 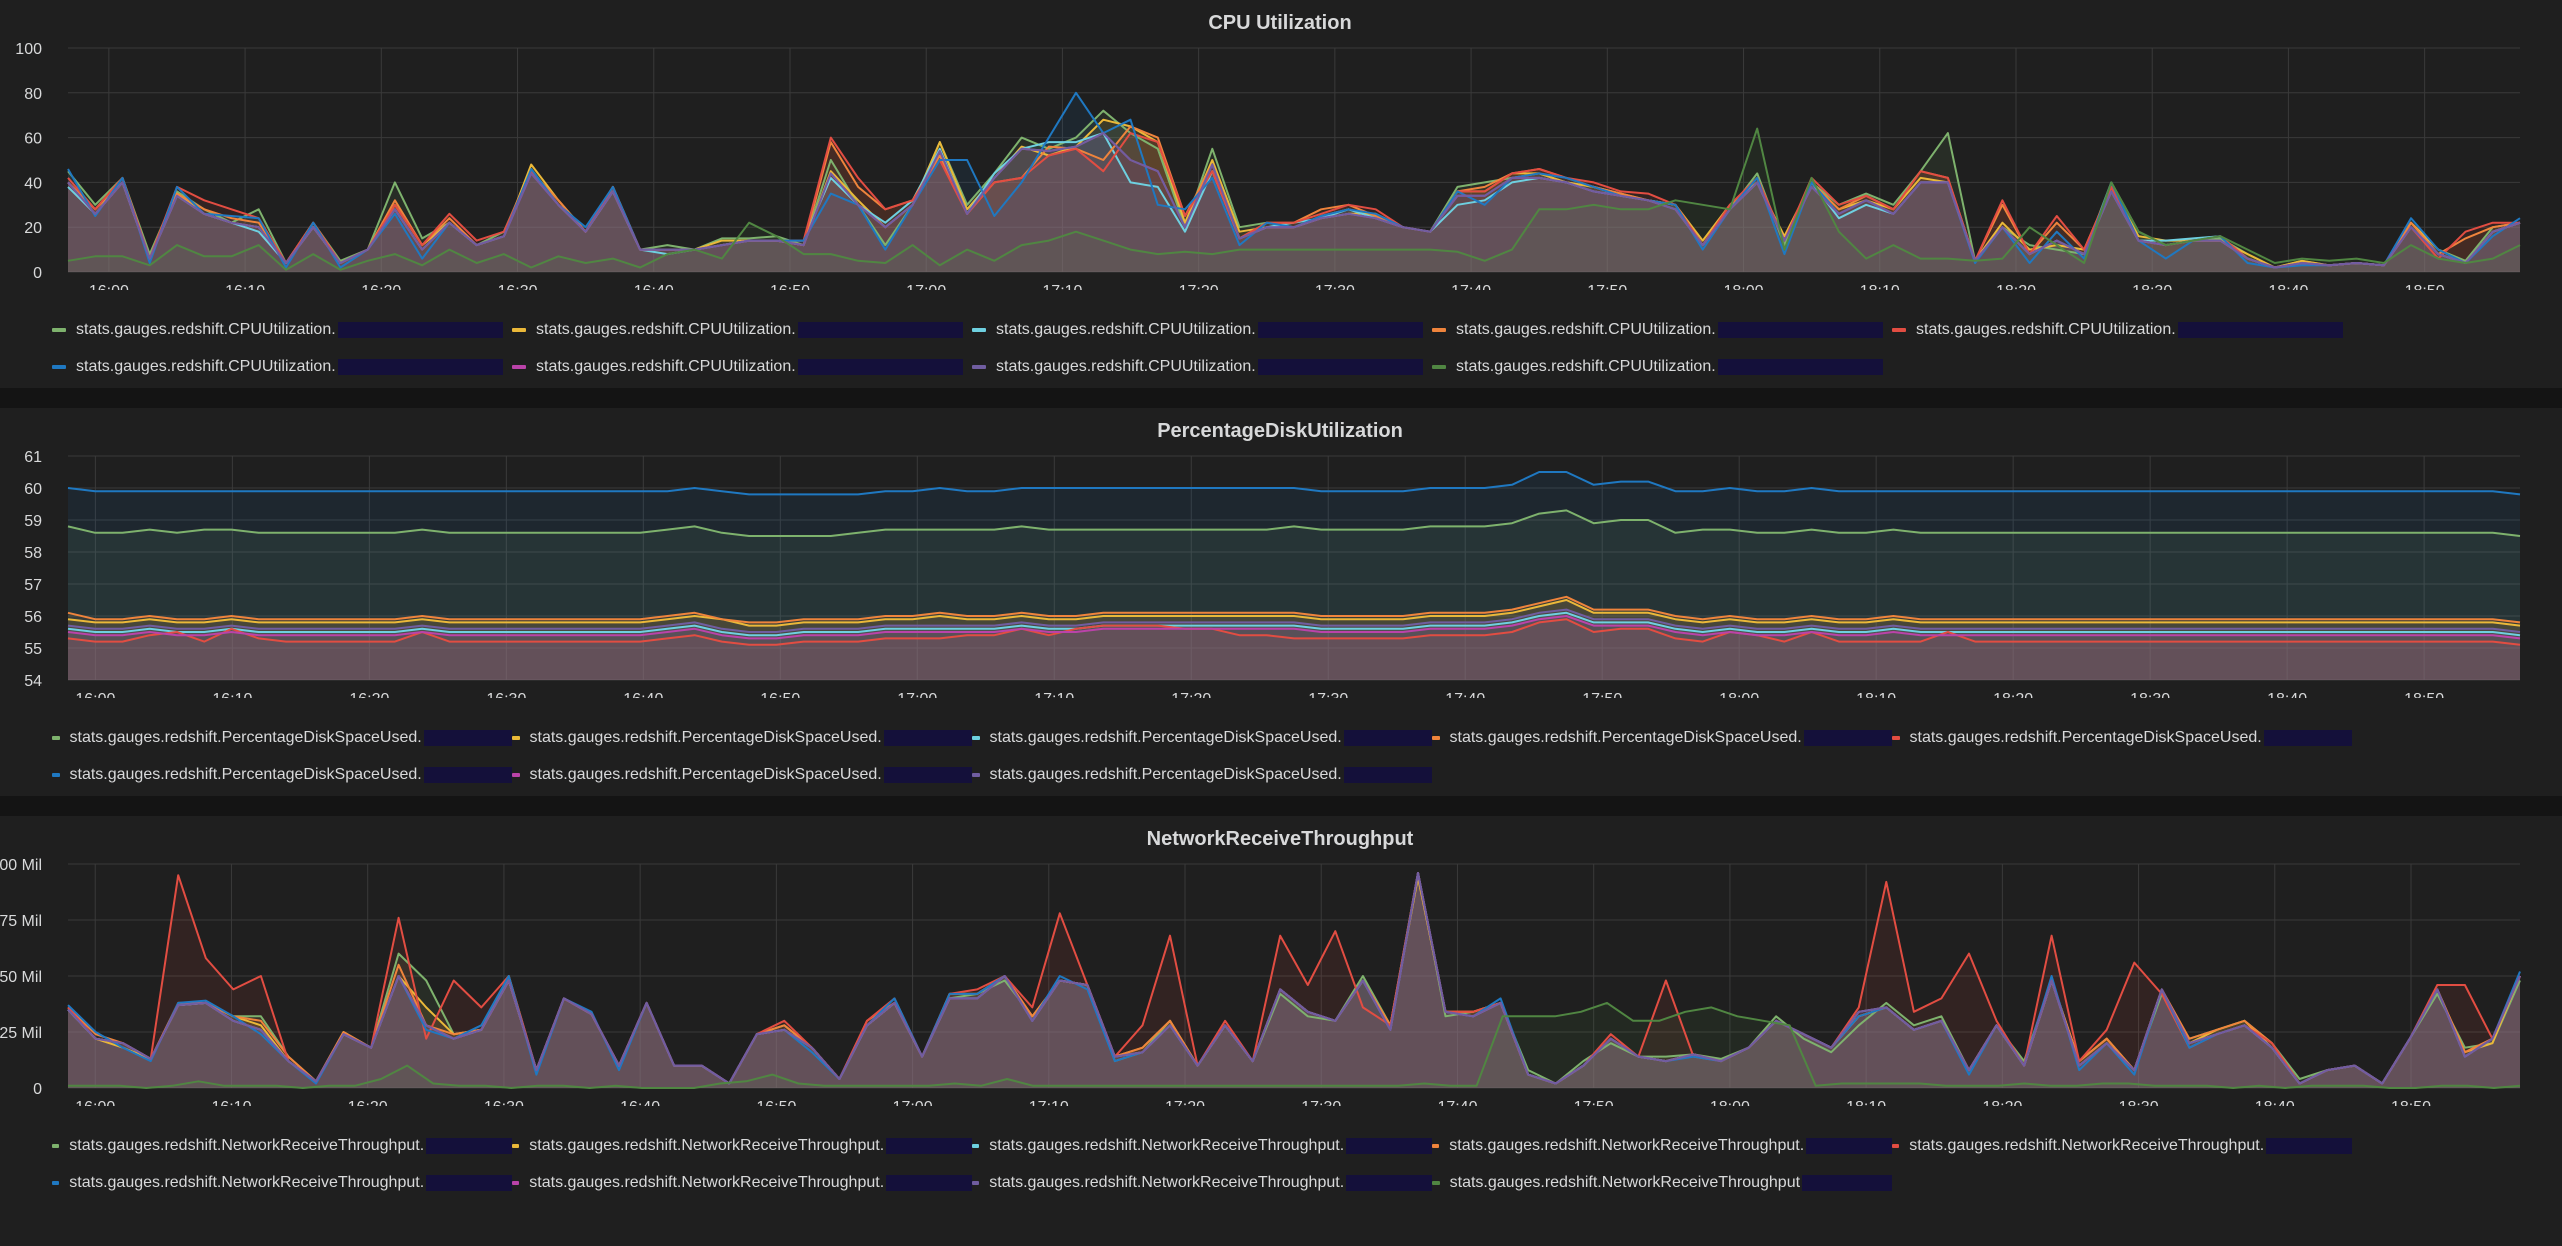 I want to click on x-tick-label: 16:20, so click(x=381, y=286).